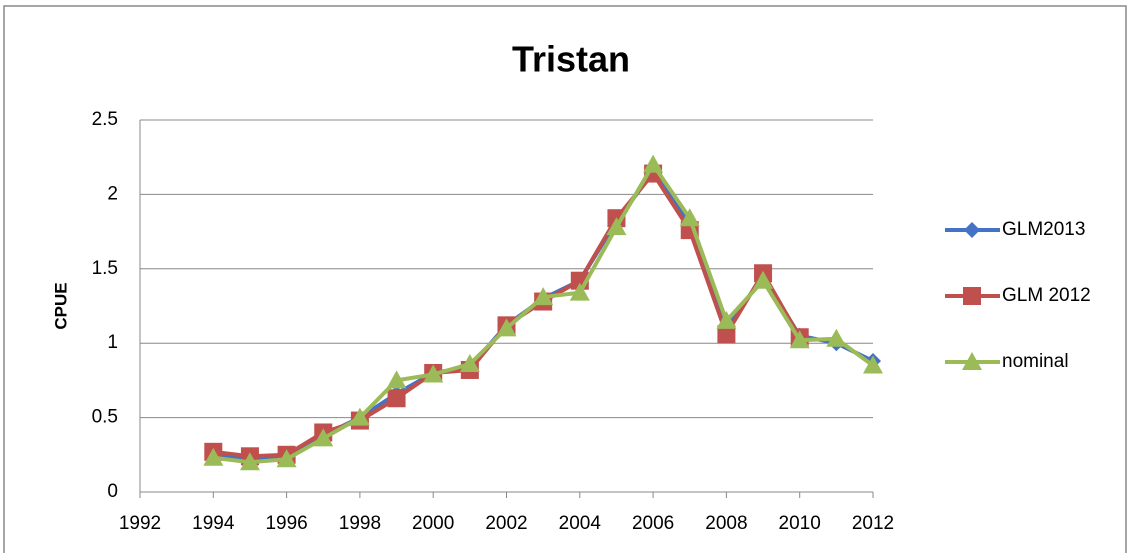 The width and height of the screenshot is (1130, 553). I want to click on legend-label: nominal, so click(1035, 361).